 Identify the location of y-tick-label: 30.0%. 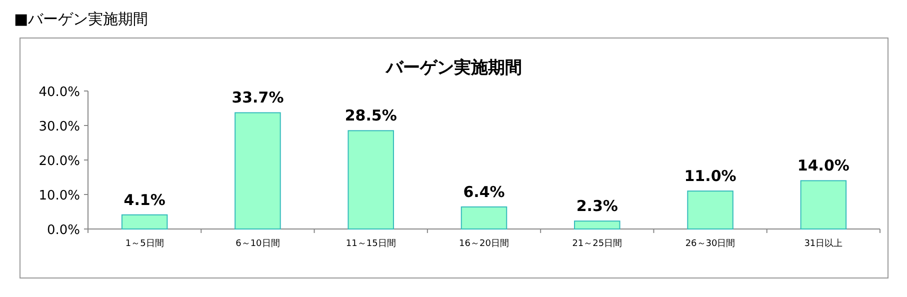
(59, 127).